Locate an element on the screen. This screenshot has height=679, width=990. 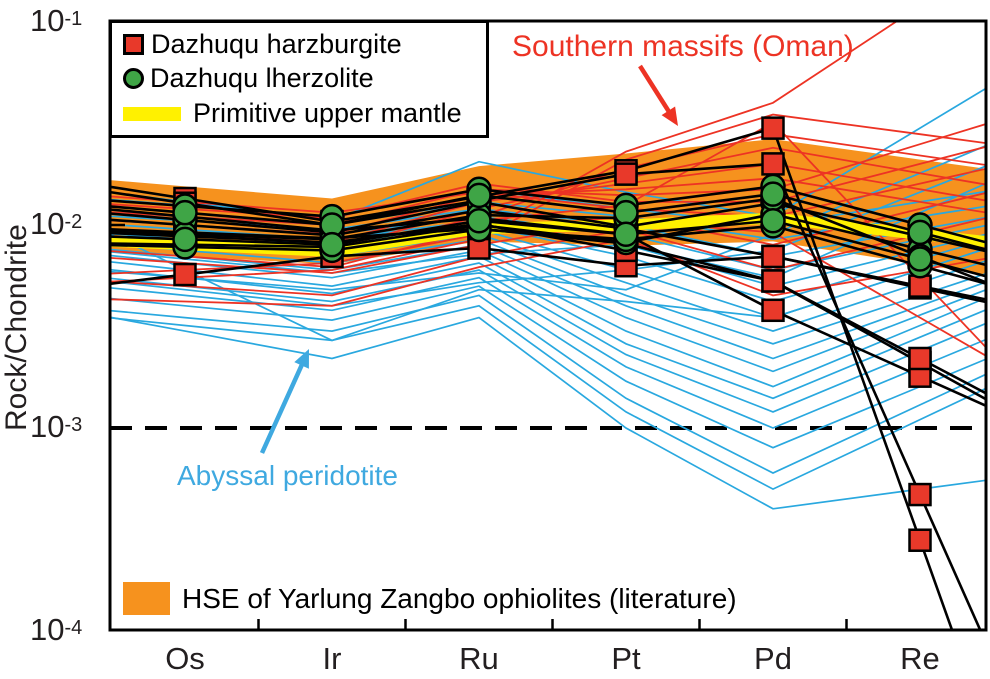
legend-row-pum: Primitive upper mantle is located at coordinates (304, 113).